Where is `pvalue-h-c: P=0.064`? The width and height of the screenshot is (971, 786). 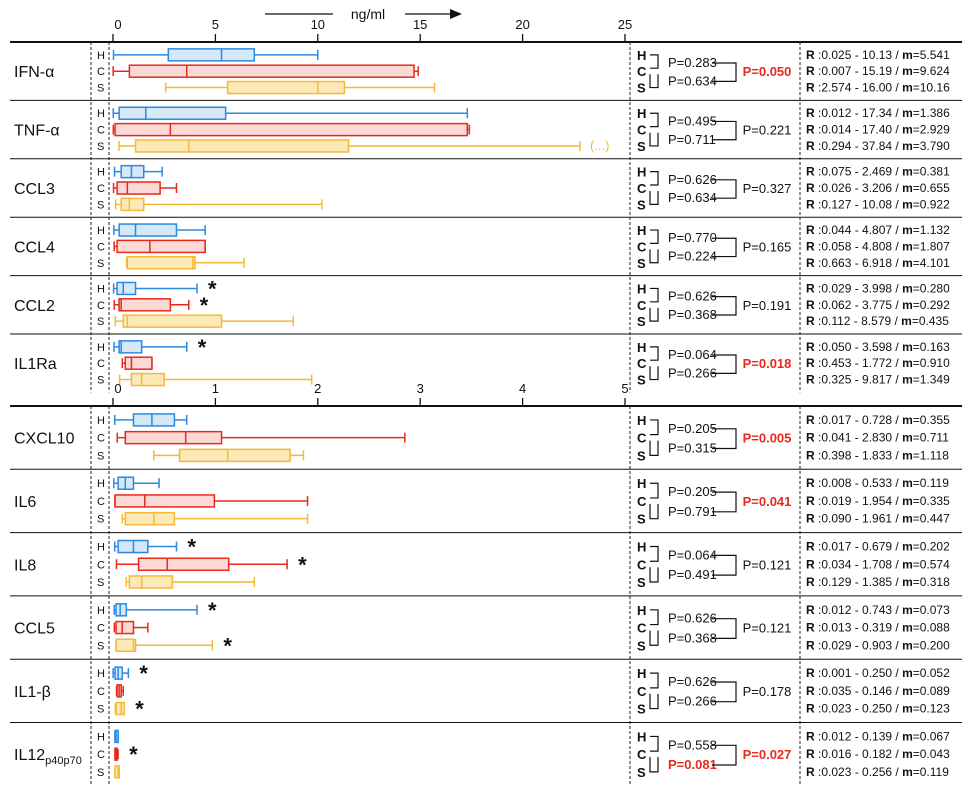 pvalue-h-c: P=0.064 is located at coordinates (692, 354).